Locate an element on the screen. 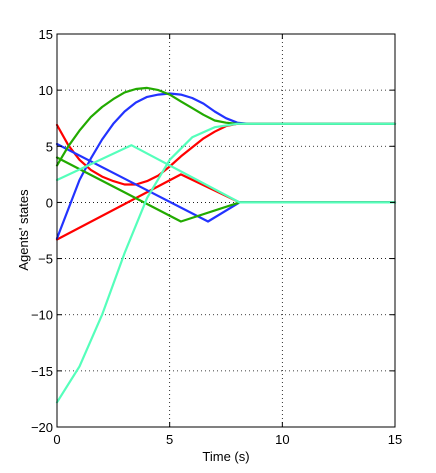 The height and width of the screenshot is (473, 436). x-tick-label: 15 is located at coordinates (395, 439).